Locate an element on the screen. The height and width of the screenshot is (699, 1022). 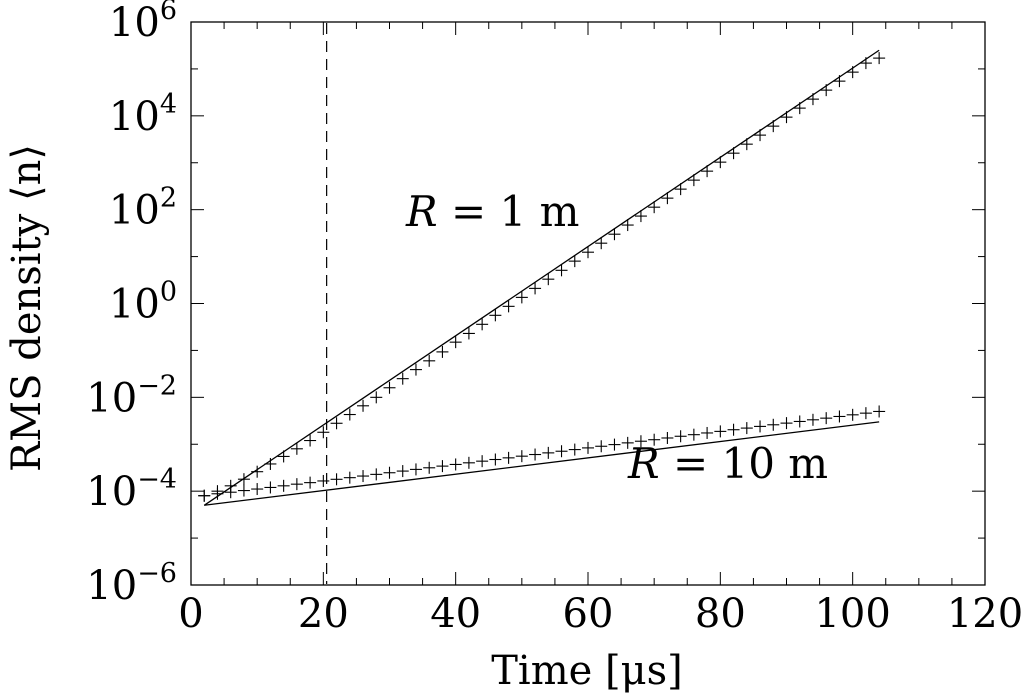
x-tick-label: 120 is located at coordinates (984, 614).